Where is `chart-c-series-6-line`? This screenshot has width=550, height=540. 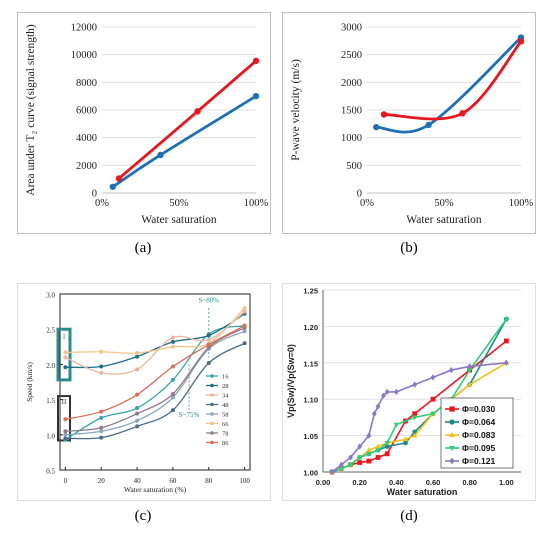
chart-c-series-6-line is located at coordinates (155, 379).